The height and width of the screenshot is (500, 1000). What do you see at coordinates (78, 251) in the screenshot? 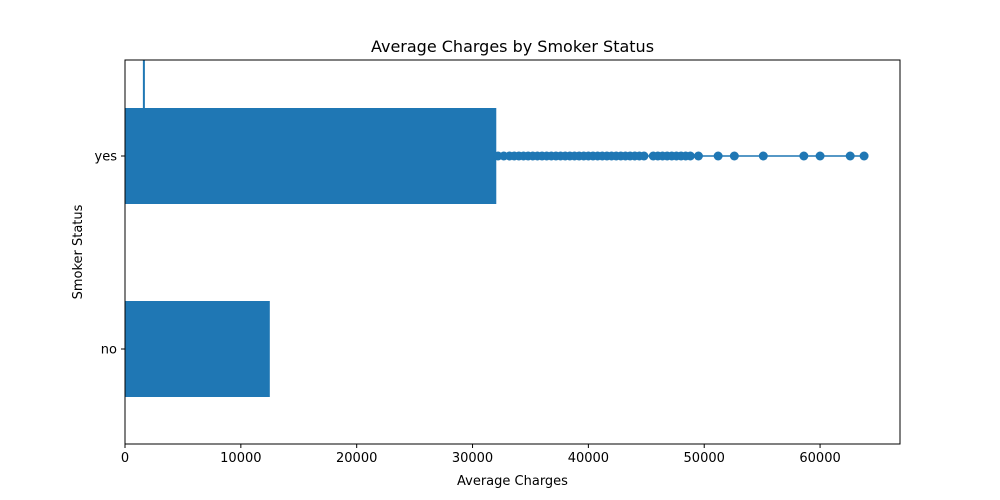
I see `y-axis-label: Smoker Status` at bounding box center [78, 251].